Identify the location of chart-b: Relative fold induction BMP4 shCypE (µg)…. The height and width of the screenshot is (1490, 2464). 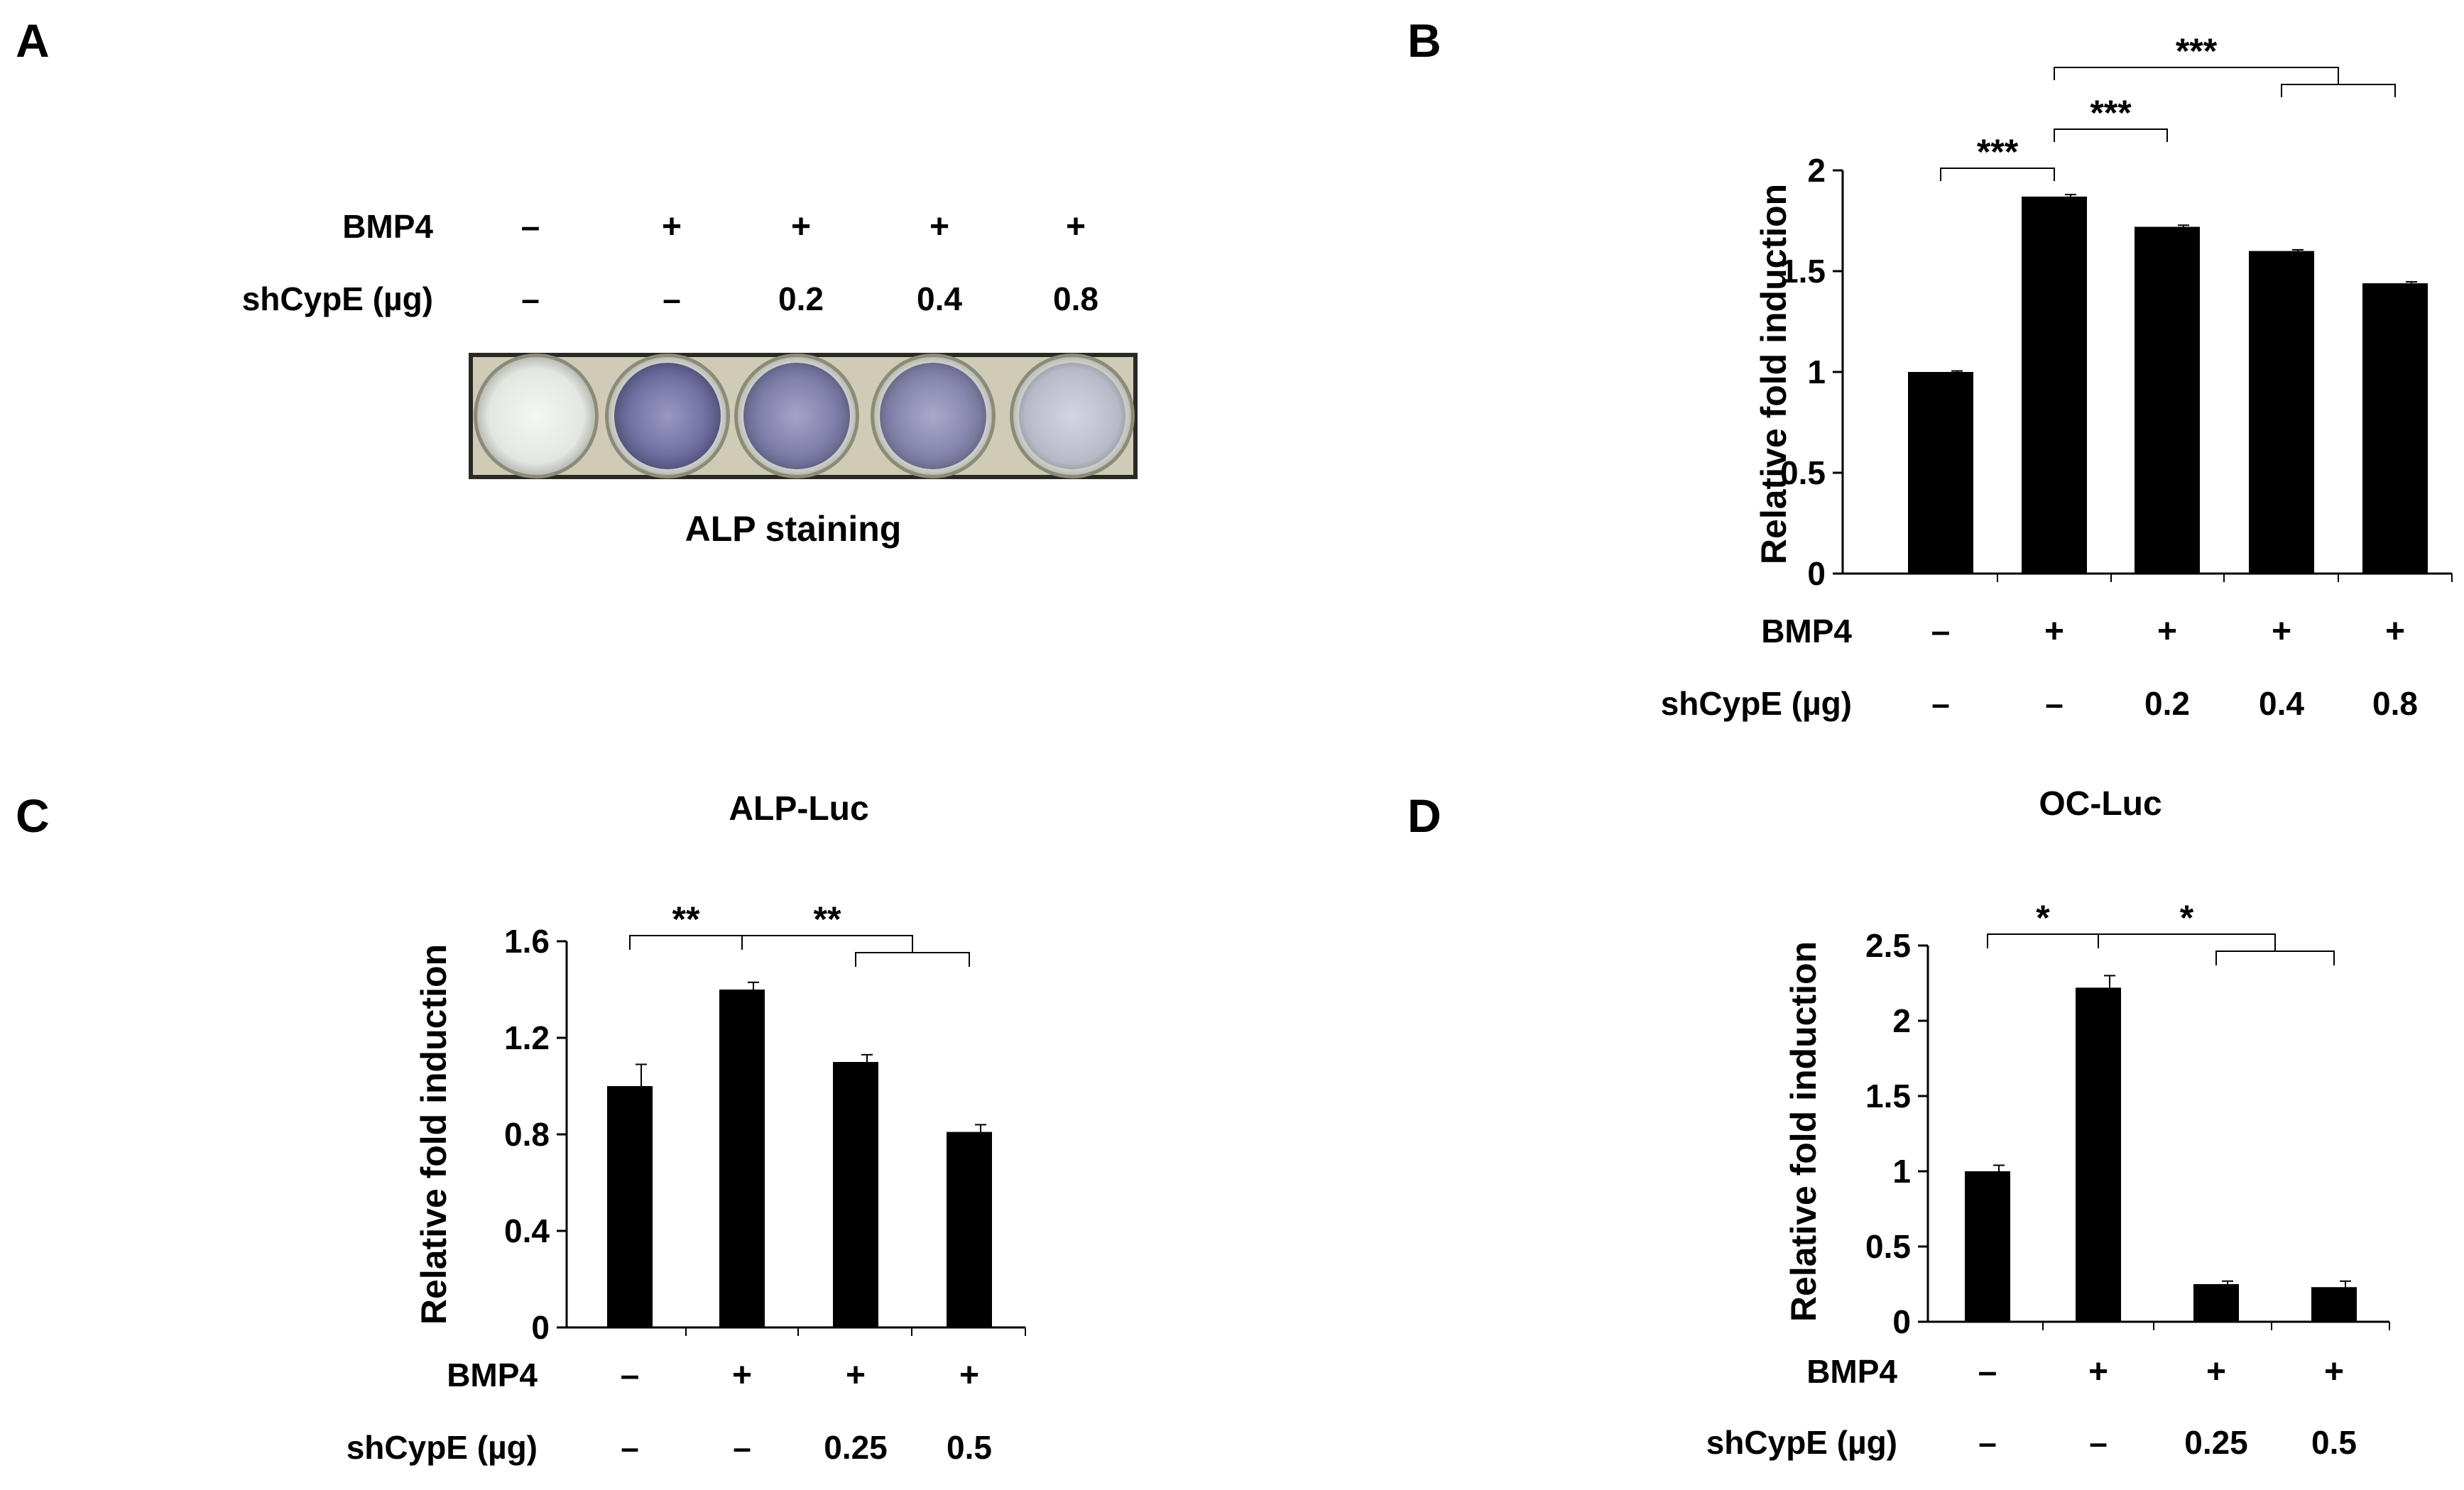
(2057, 377).